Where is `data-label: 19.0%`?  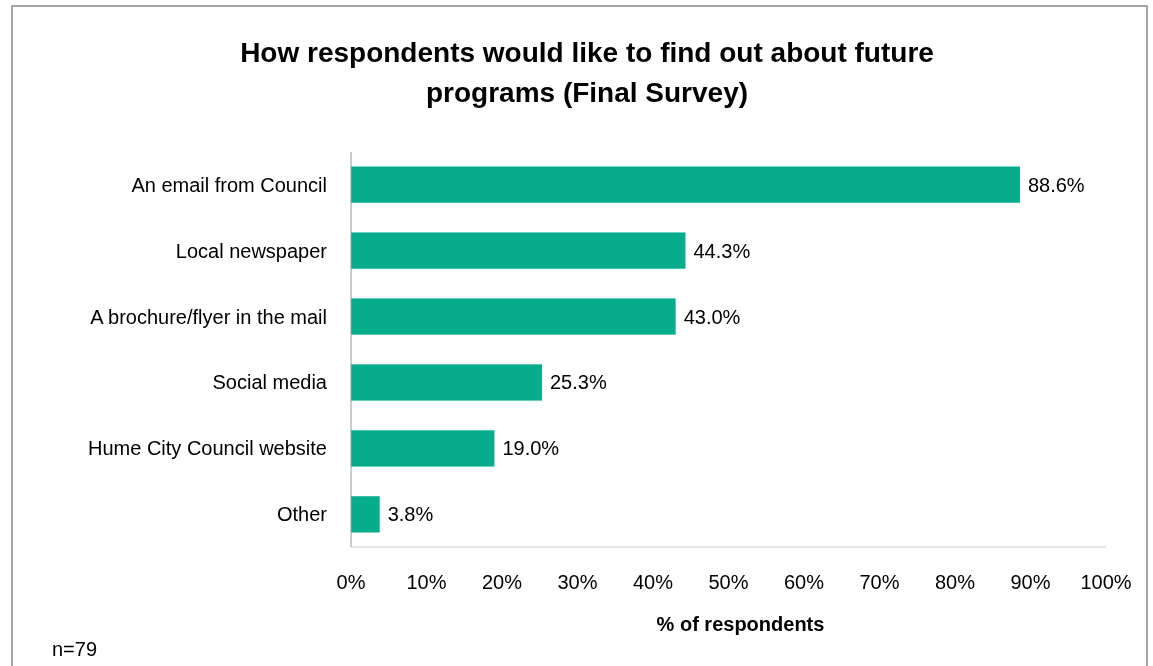 data-label: 19.0% is located at coordinates (531, 448).